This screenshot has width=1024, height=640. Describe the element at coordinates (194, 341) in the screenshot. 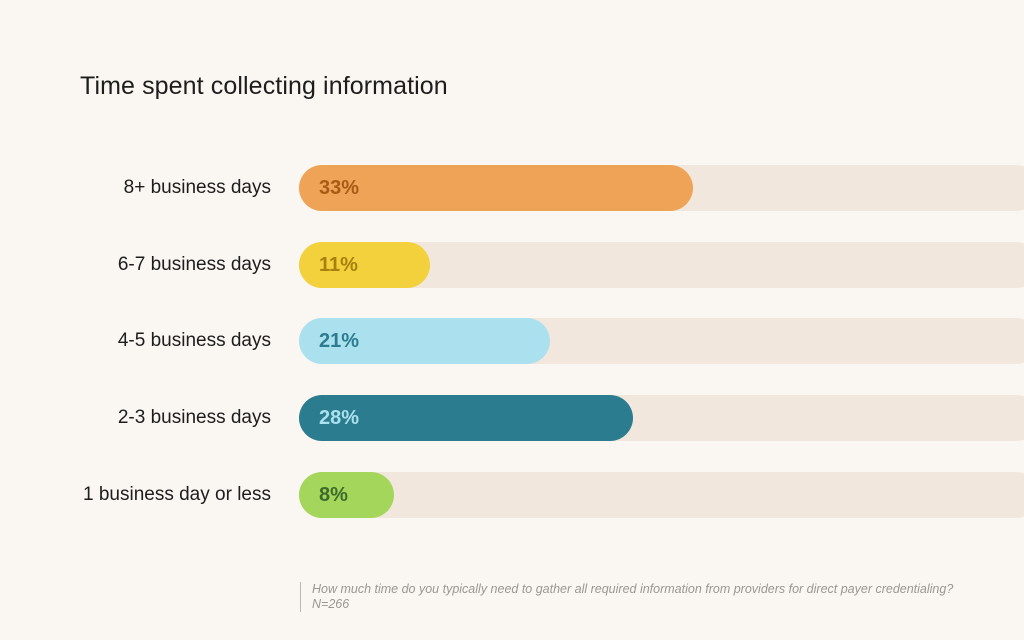

I see `category-label: 4-5 business days` at that location.